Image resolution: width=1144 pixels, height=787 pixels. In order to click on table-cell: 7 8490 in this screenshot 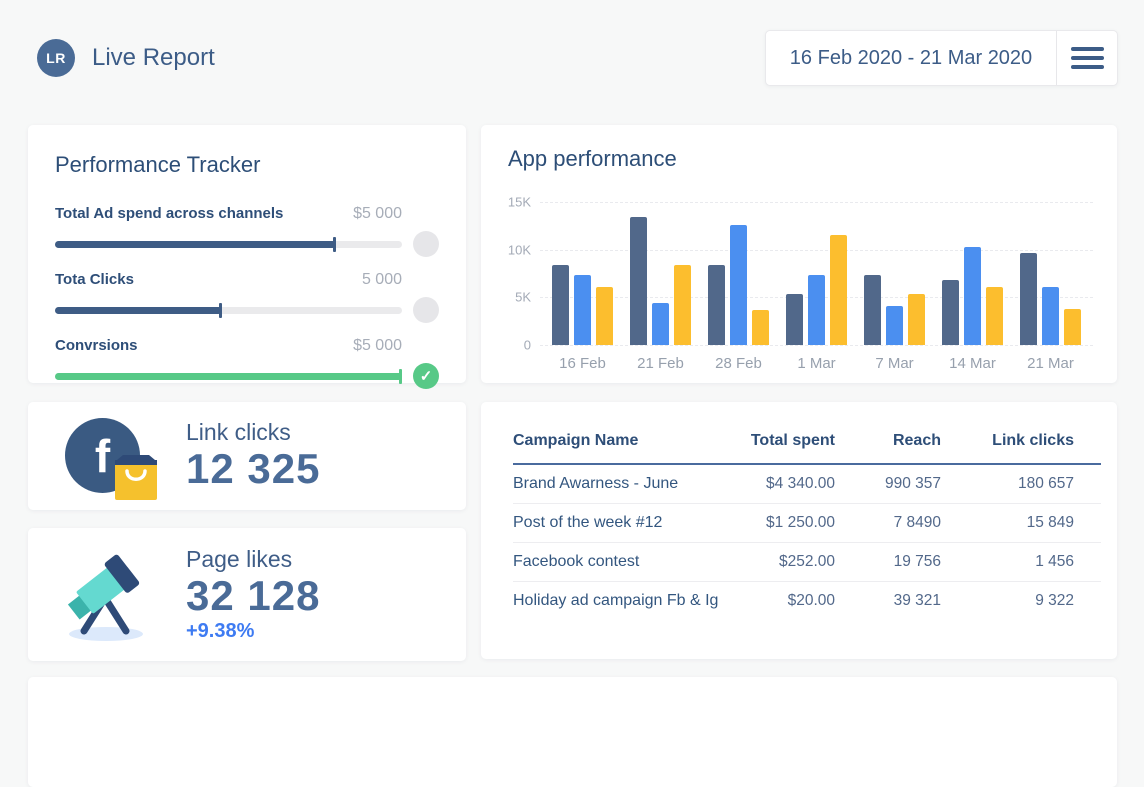, I will do `click(888, 523)`.